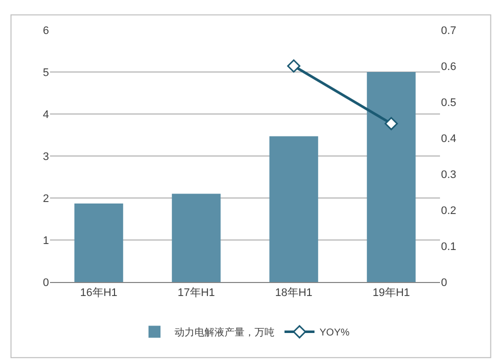 The height and width of the screenshot is (362, 500). I want to click on y2-tick-label: 0.3, so click(448, 174).